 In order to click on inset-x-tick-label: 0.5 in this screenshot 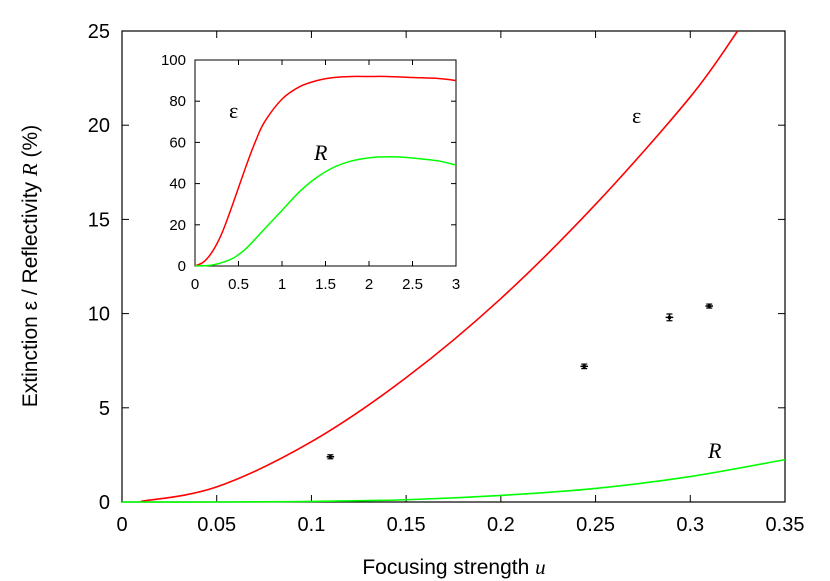, I will do `click(238, 284)`.